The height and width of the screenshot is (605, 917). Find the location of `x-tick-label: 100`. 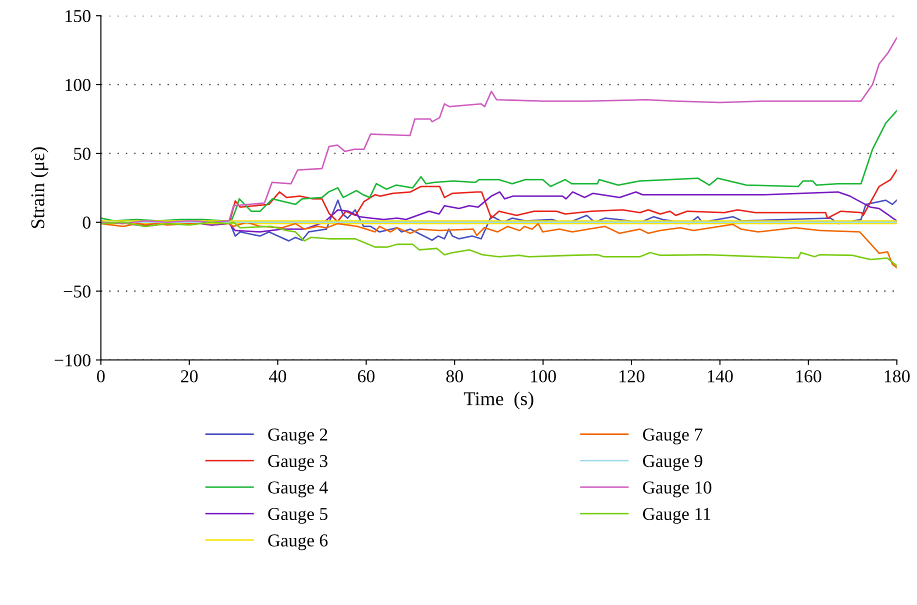

x-tick-label: 100 is located at coordinates (543, 376).